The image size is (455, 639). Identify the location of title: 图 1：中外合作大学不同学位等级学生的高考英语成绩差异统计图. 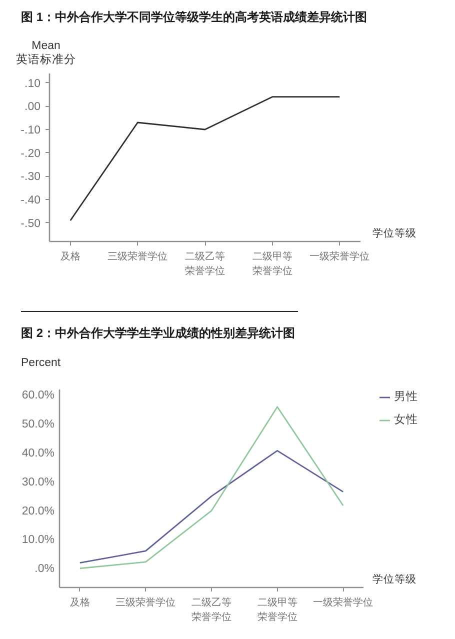
(194, 17).